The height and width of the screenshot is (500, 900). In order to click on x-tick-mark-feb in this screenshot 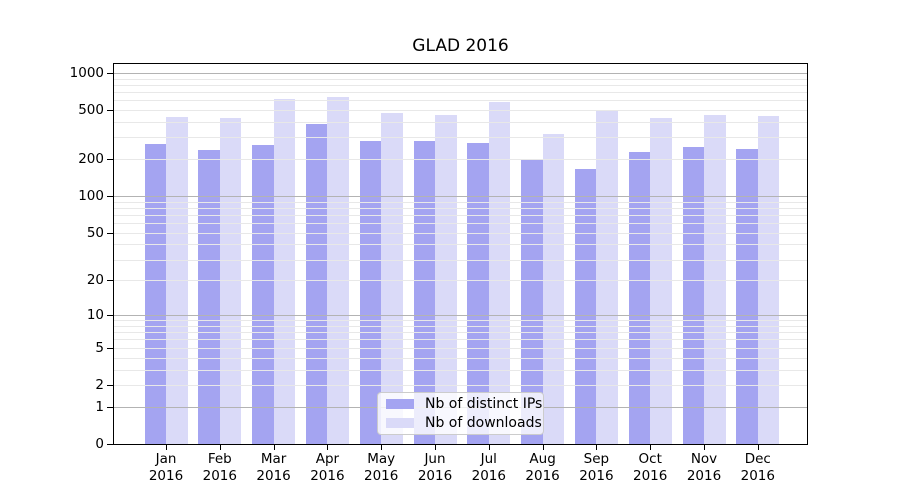, I will do `click(220, 447)`.